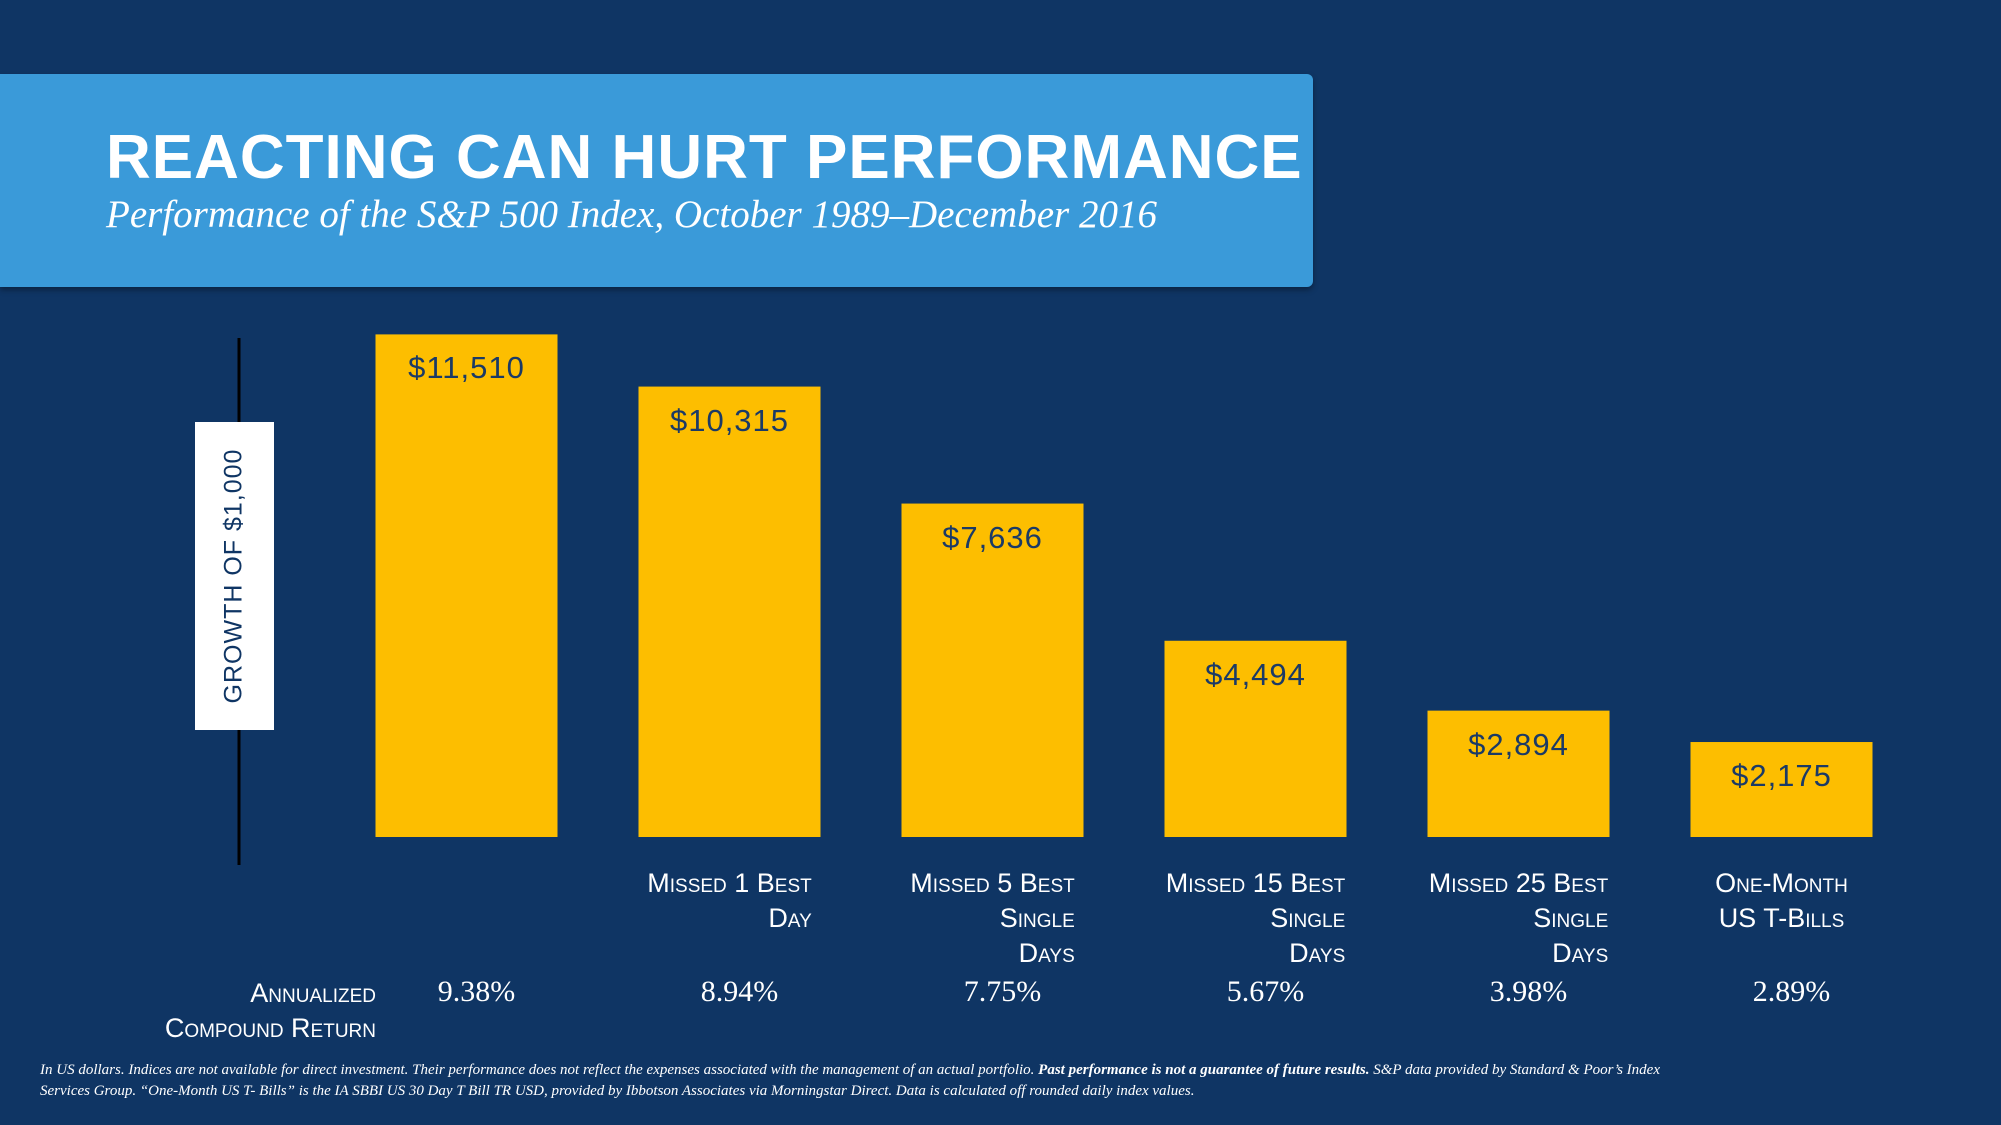  I want to click on x-tick-label: Missed 5 Best Single Days, so click(992, 918).